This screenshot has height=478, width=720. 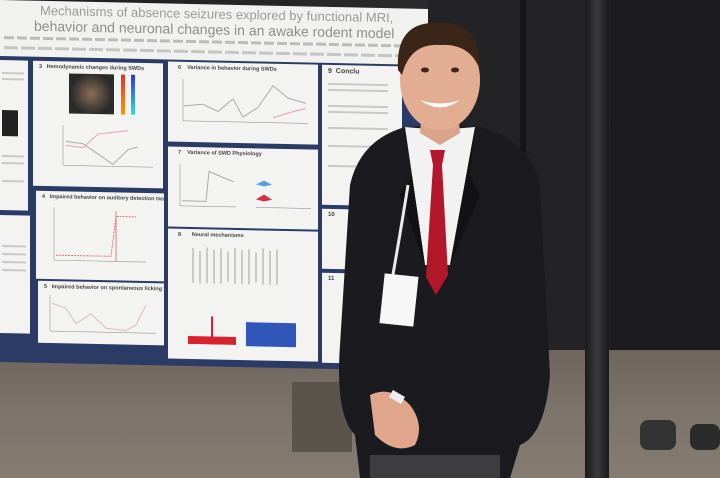 What do you see at coordinates (264, 183) in the screenshot?
I see `violin-blue` at bounding box center [264, 183].